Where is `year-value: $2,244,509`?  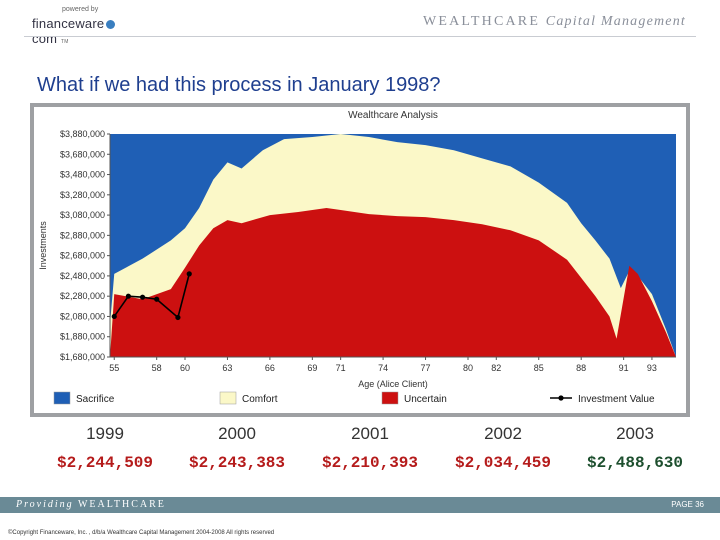
year-value: $2,244,509 is located at coordinates (104, 463).